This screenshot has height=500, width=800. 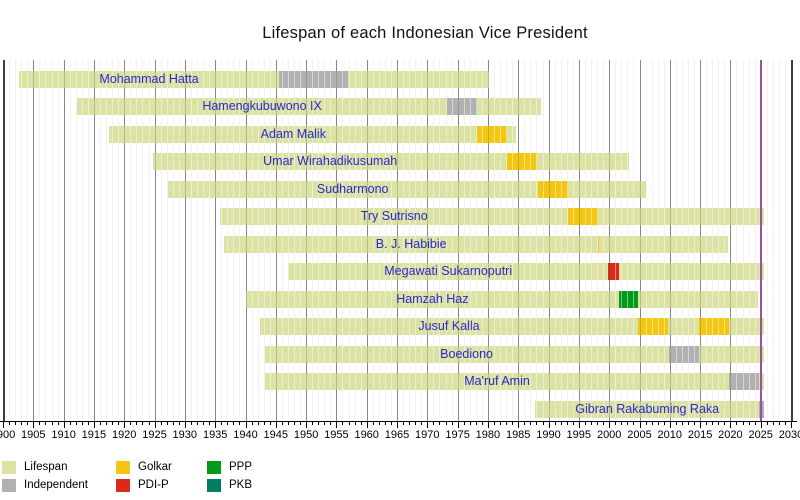 What do you see at coordinates (9, 485) in the screenshot?
I see `legend-swatch-independent` at bounding box center [9, 485].